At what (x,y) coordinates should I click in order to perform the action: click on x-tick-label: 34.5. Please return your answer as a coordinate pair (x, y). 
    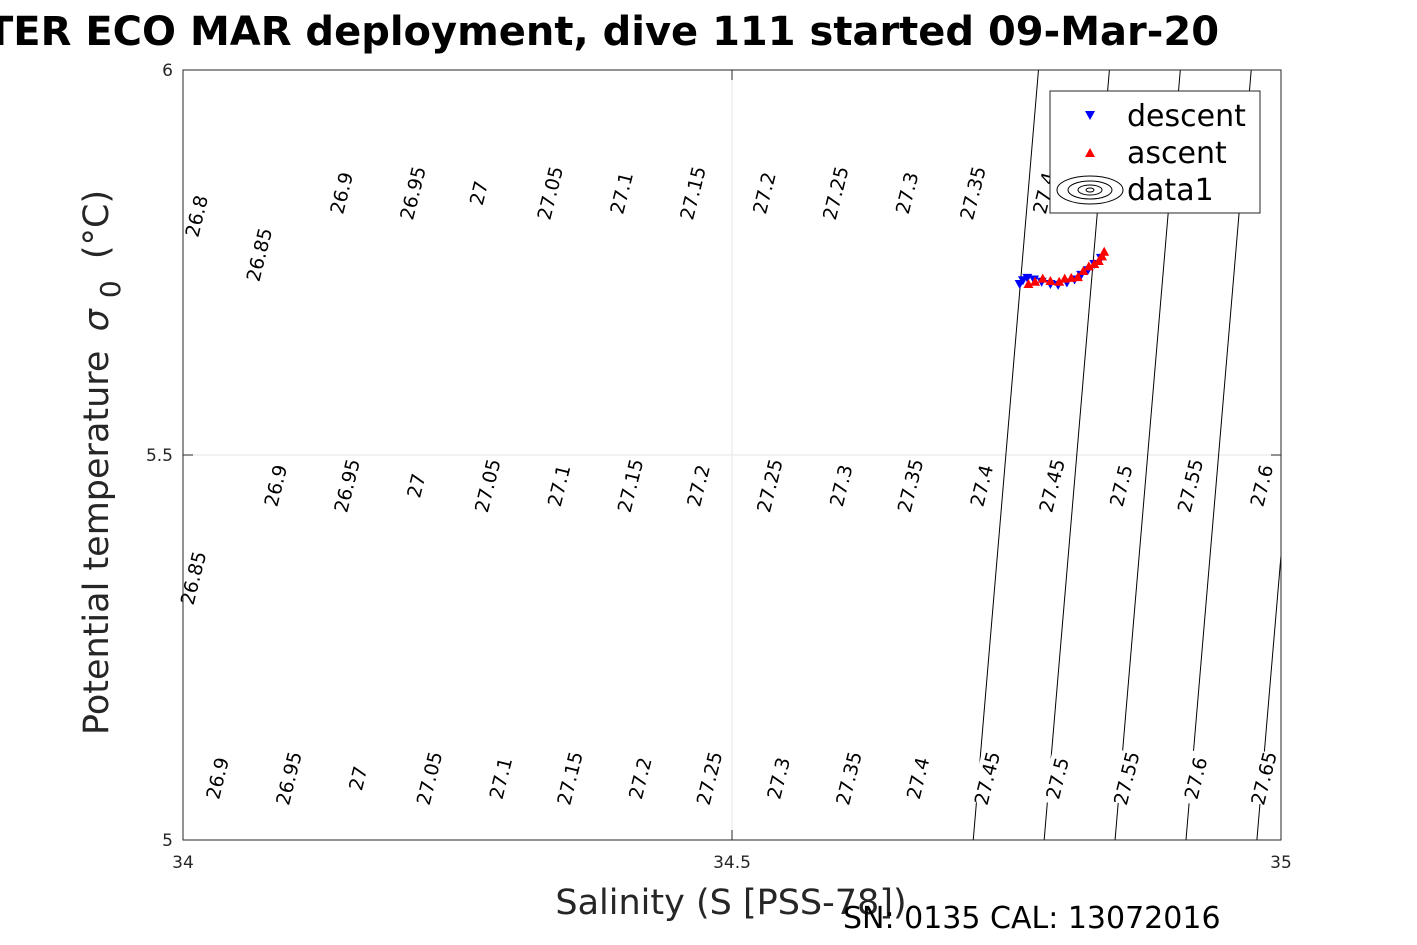
    Looking at the image, I should click on (732, 863).